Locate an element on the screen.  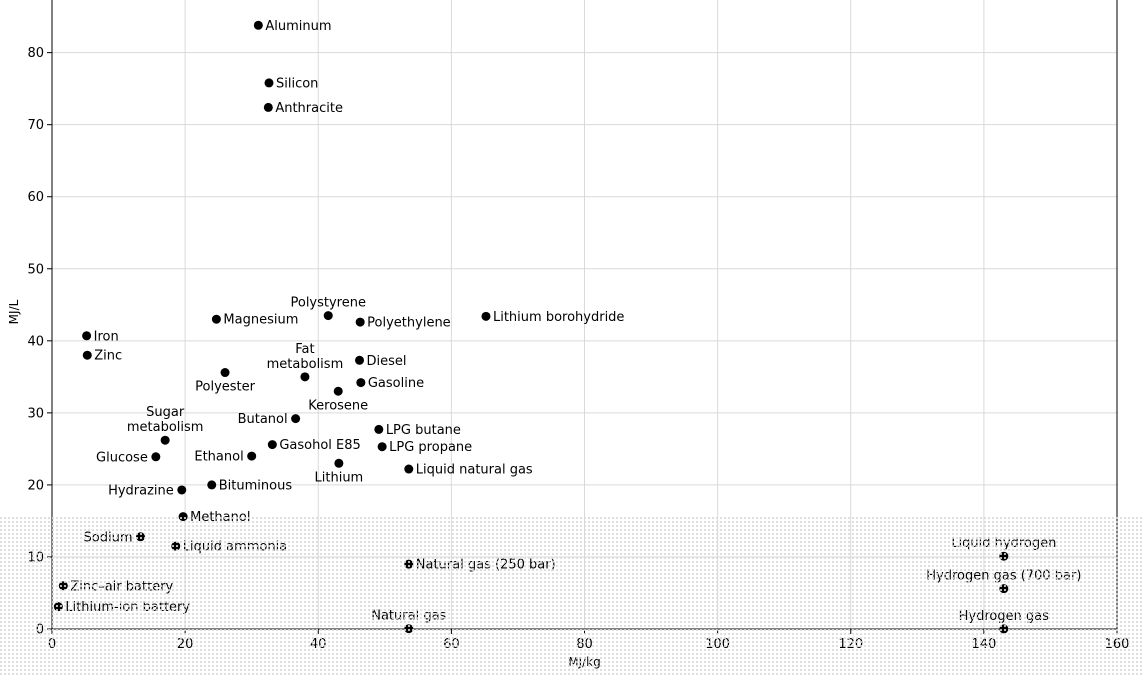
point-label: Bituminous is located at coordinates (256, 485).